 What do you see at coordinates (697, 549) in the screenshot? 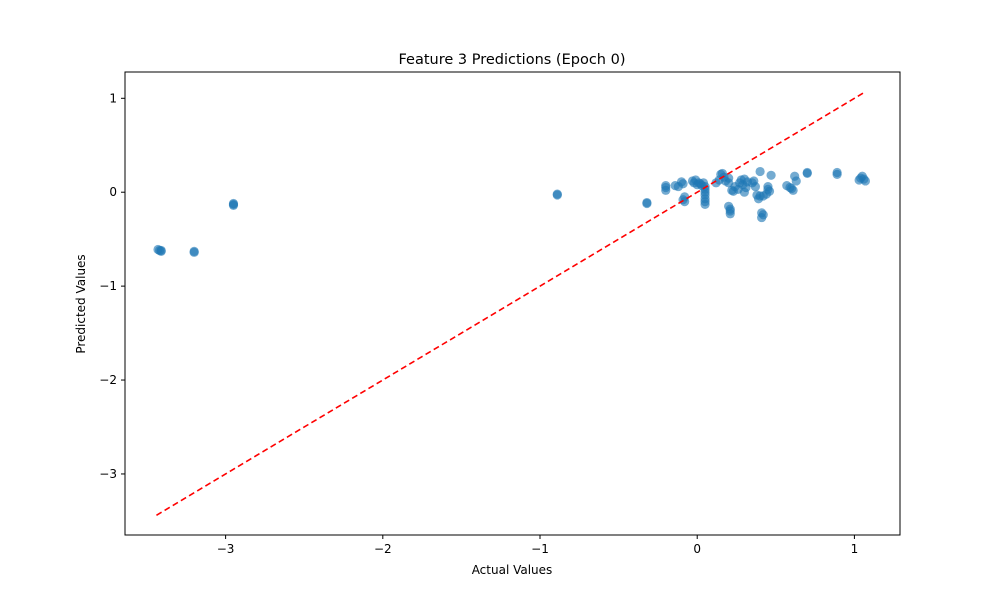
I see `x-tick-label: 0` at bounding box center [697, 549].